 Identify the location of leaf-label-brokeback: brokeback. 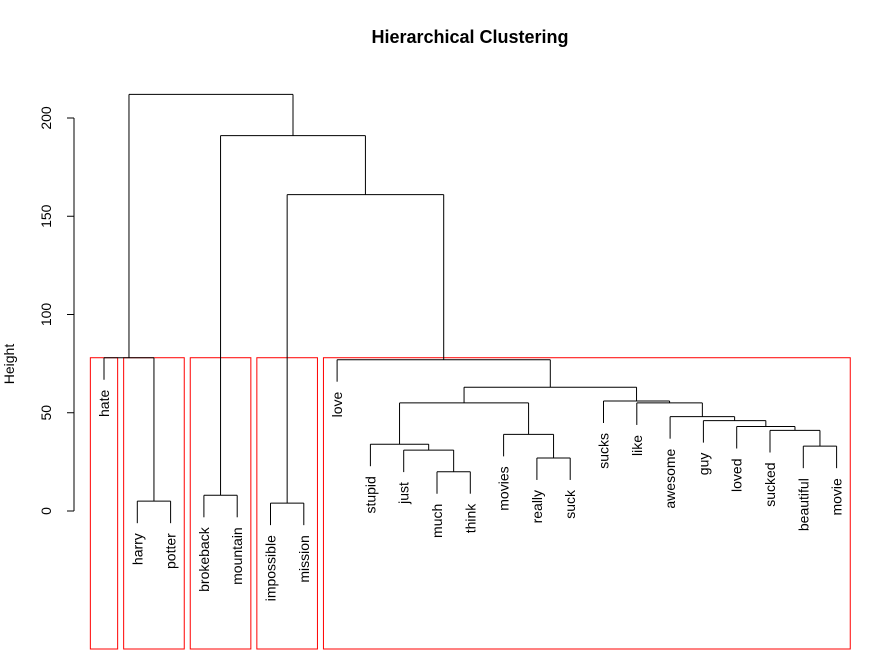
(204, 559).